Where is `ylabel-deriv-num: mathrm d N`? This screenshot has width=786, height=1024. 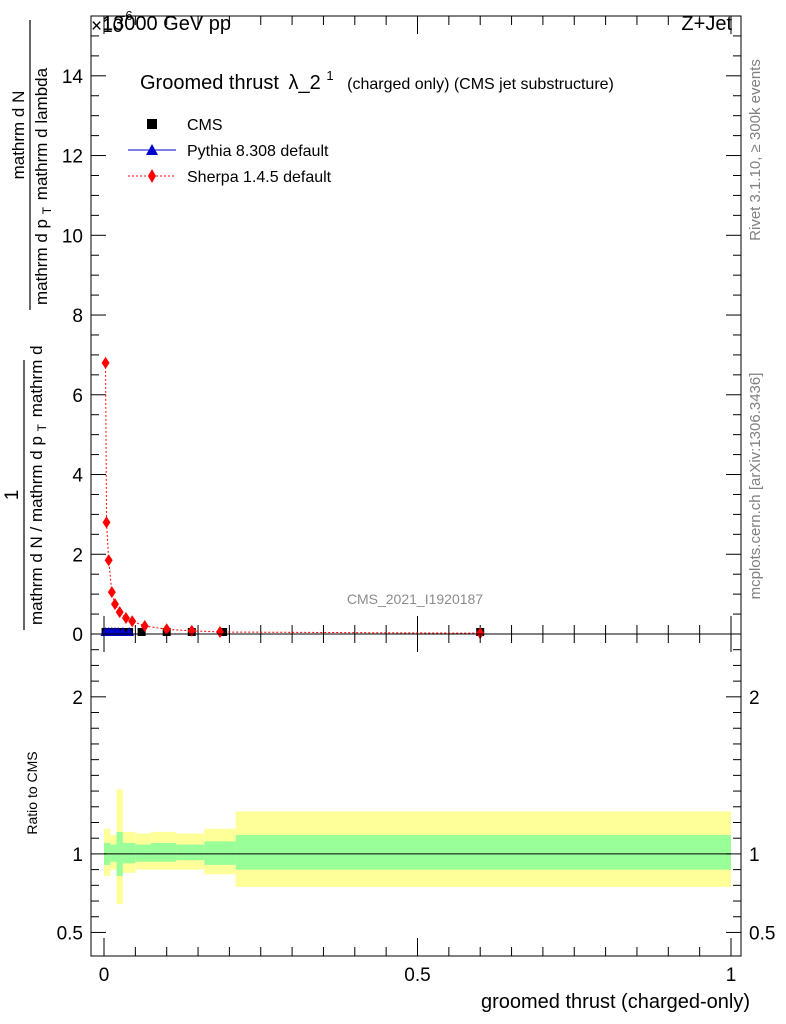
ylabel-deriv-num: mathrm d N is located at coordinates (18, 135).